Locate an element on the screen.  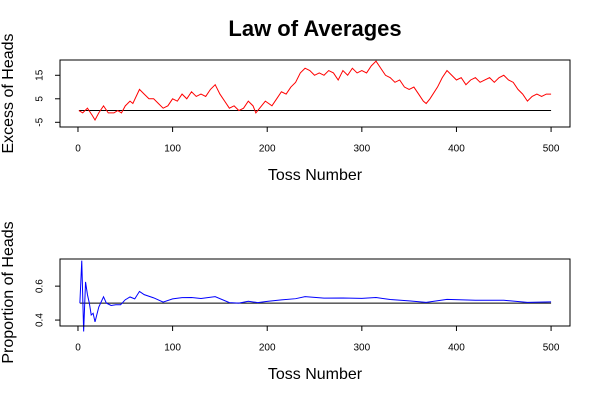
y-axis-label: Excess of Heads is located at coordinates (8, 93).